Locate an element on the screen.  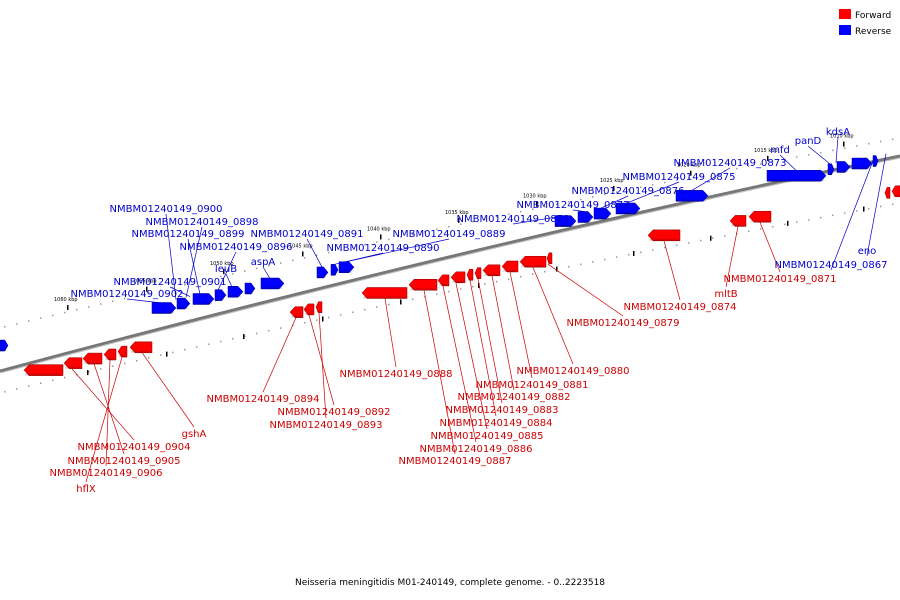
forward-gene-label: NMBM01240149_0904 is located at coordinates (134, 447).